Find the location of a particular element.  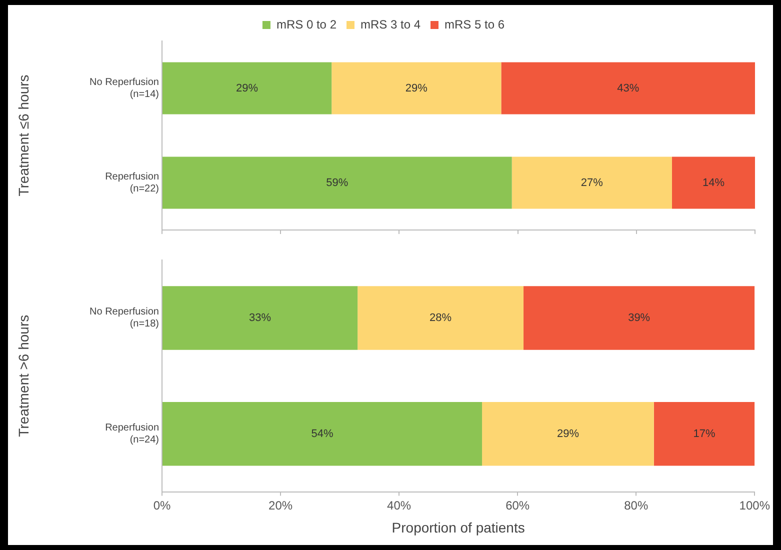

data-label: 28% is located at coordinates (441, 318).